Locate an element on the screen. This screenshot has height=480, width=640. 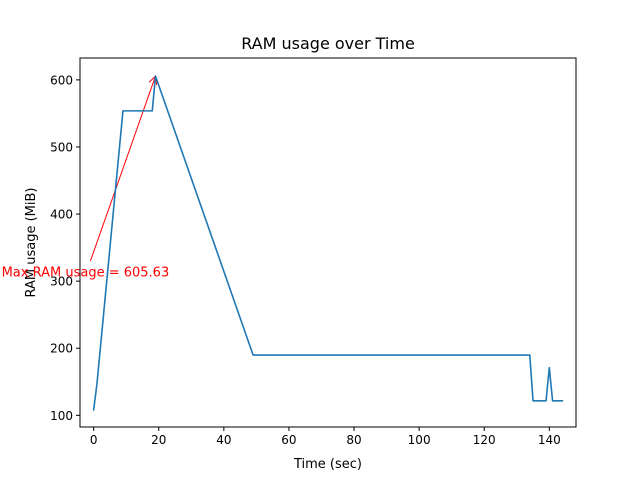
y-tick-label: 300 is located at coordinates (61, 282).